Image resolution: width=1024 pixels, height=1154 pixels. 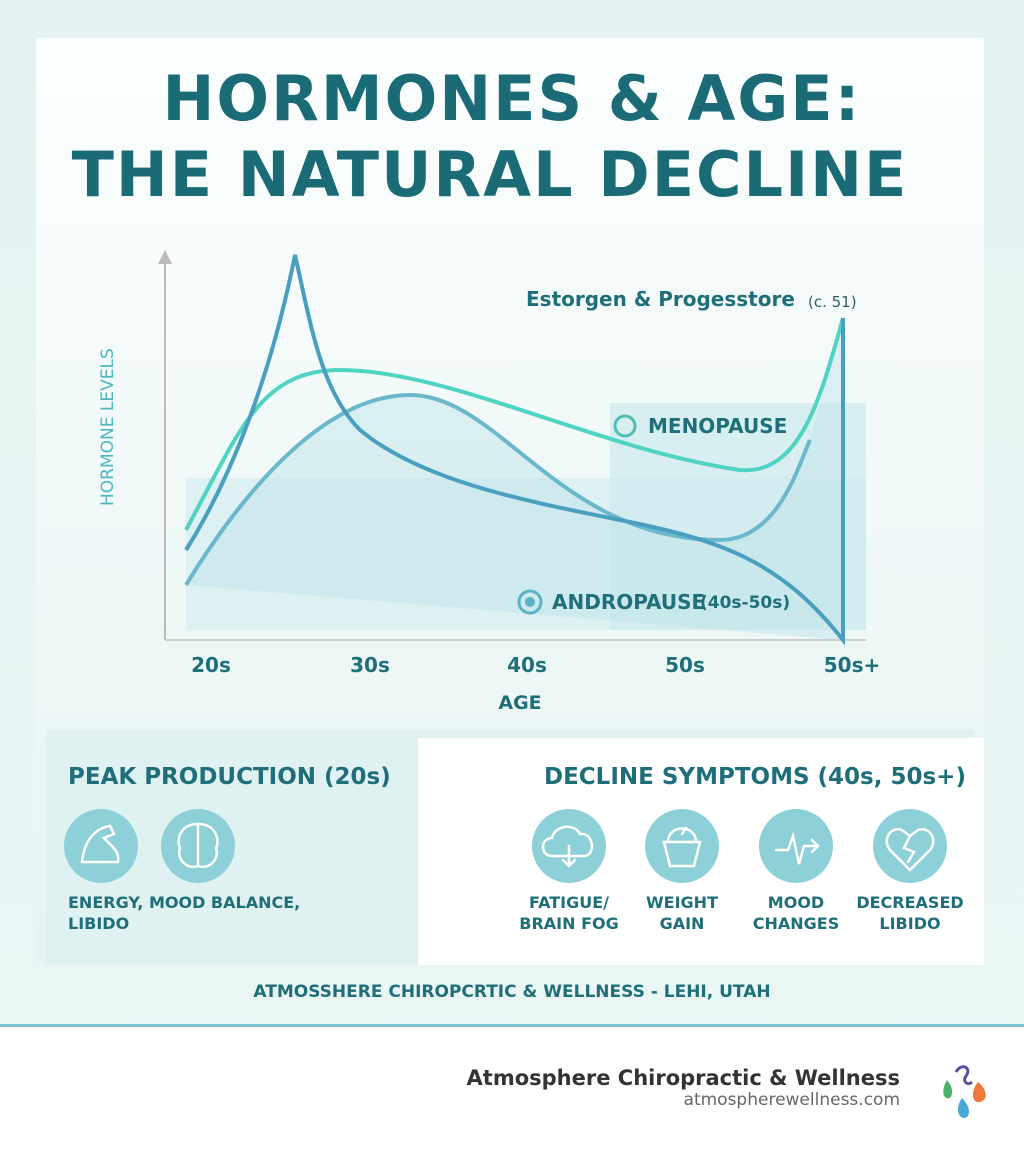 What do you see at coordinates (165, 257) in the screenshot?
I see `axis-arrow` at bounding box center [165, 257].